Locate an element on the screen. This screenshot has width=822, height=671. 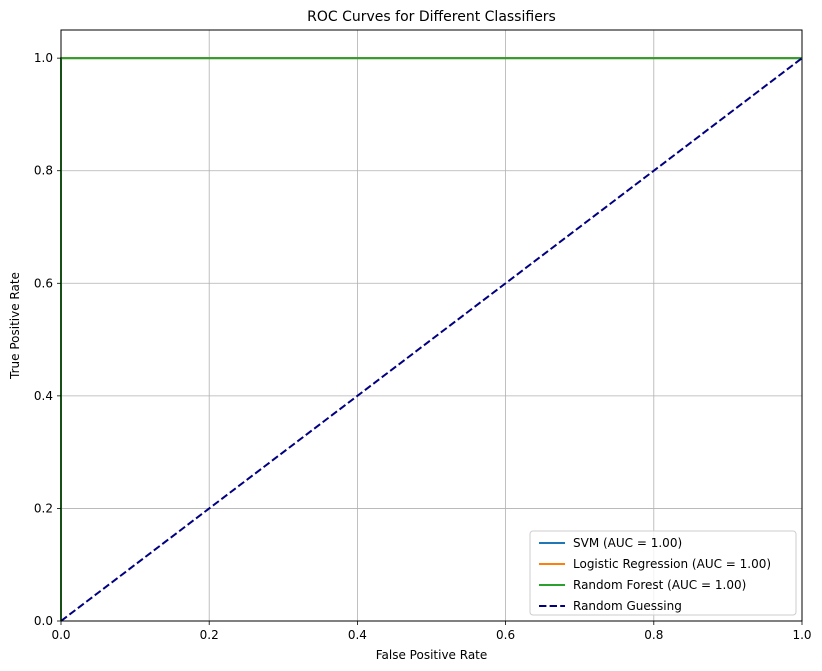
y-tick-label: 0.8 is located at coordinates (43, 171).